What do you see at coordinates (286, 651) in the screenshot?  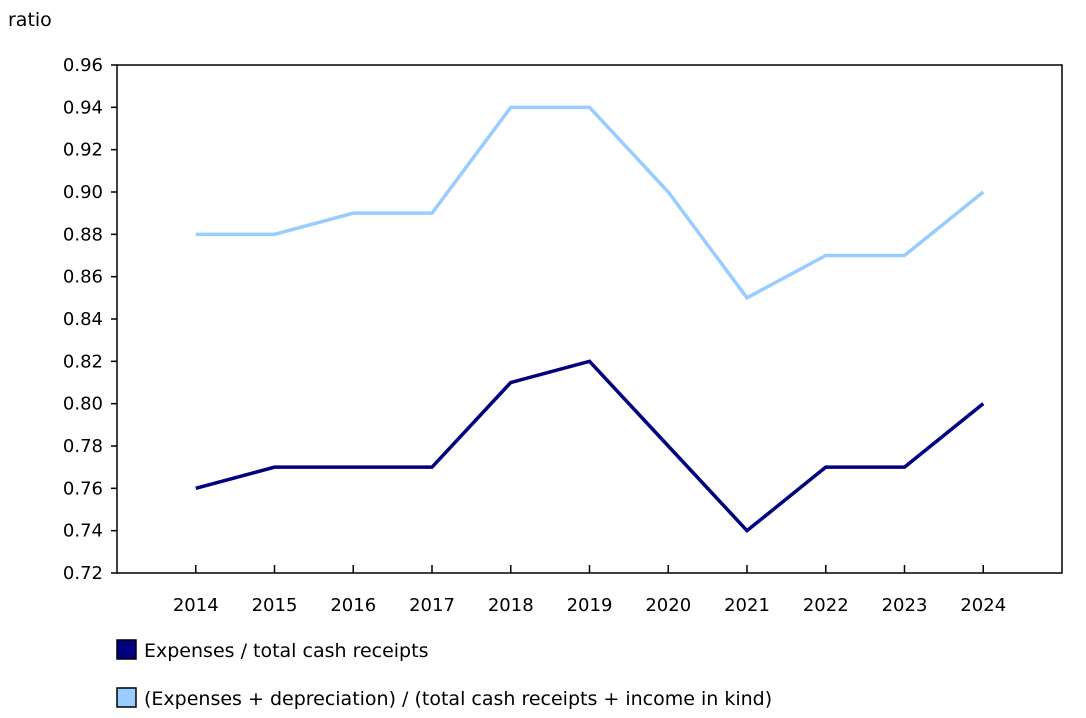 I see `legend-label: Expenses / total cash receipts` at bounding box center [286, 651].